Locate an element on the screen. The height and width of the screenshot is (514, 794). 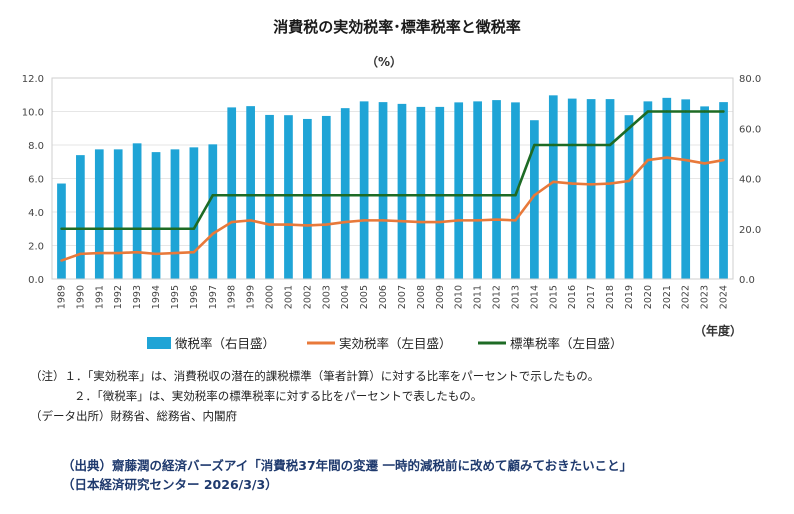
left-tick-label: 2.0 is located at coordinates (36, 247).